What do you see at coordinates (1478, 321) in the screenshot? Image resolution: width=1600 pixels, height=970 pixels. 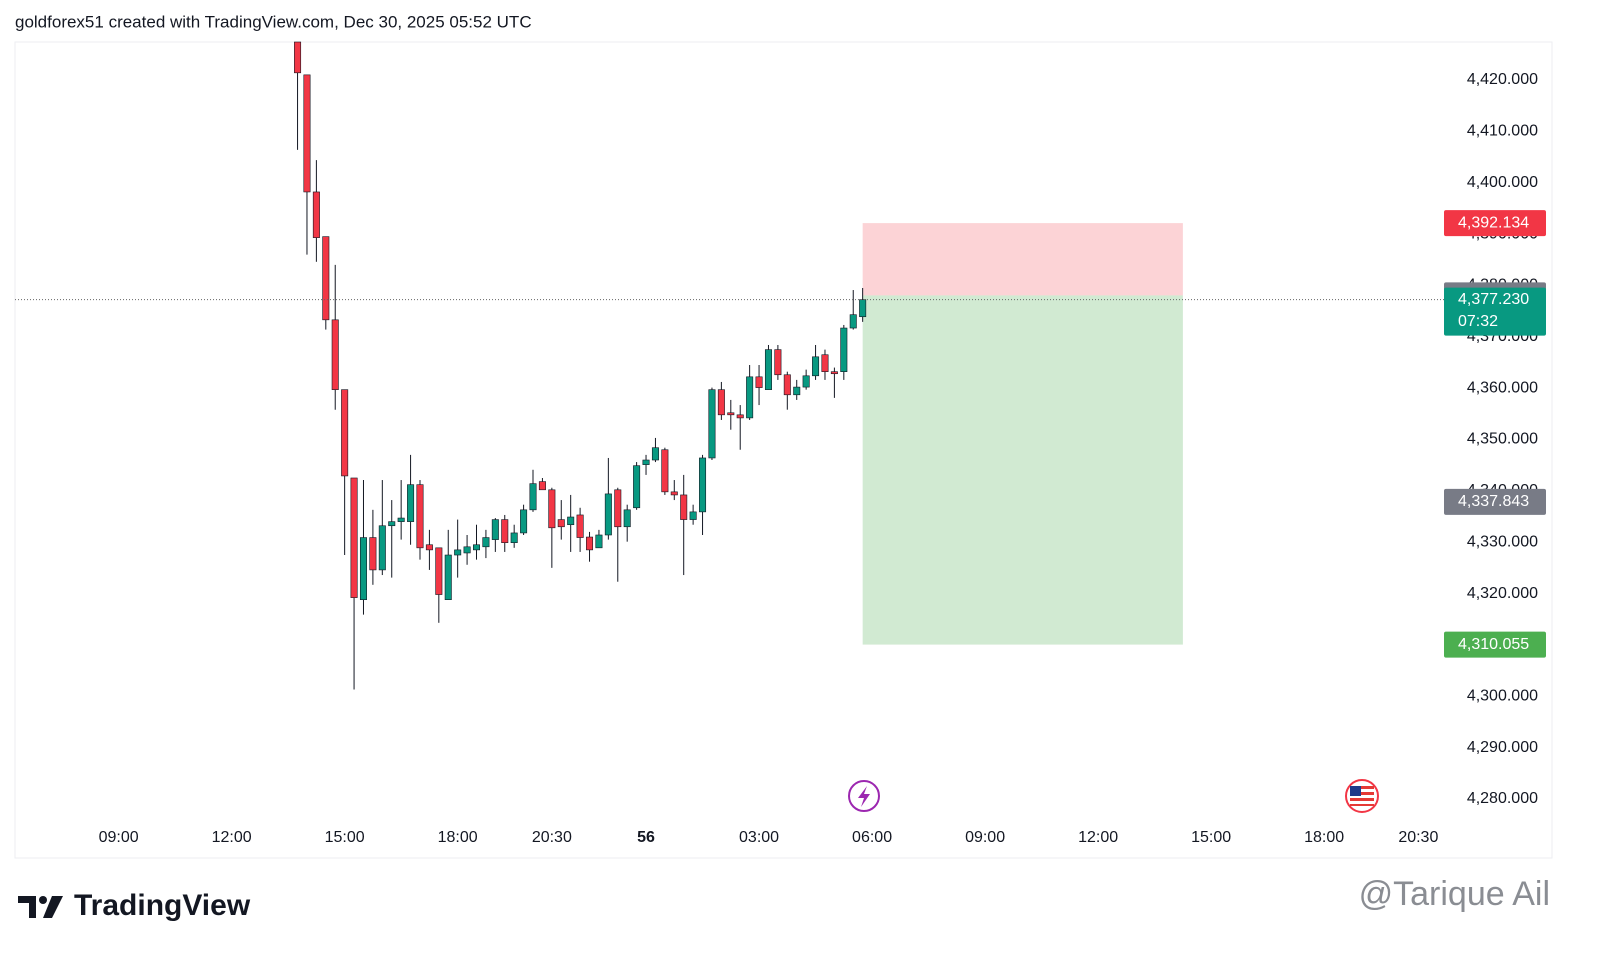 I see `countdown: 07:32` at bounding box center [1478, 321].